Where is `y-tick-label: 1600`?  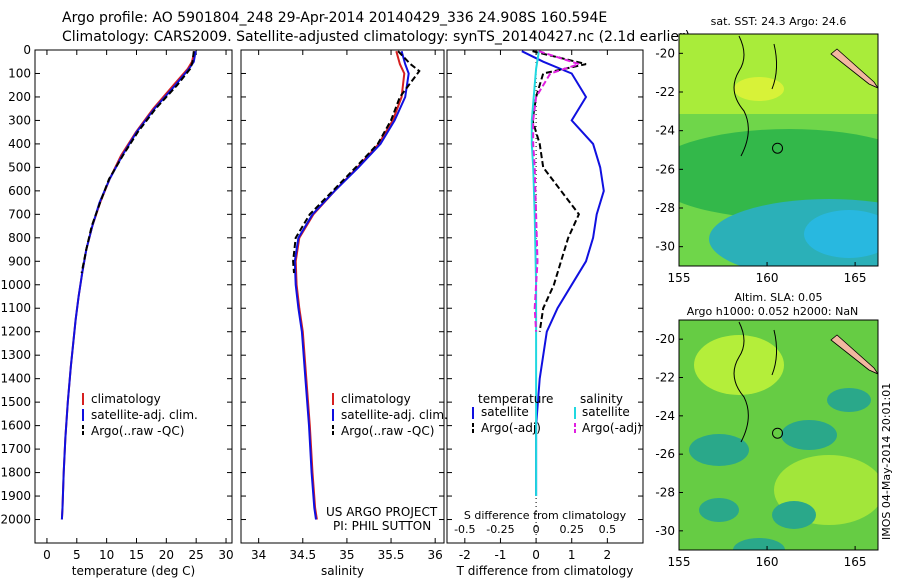
y-tick-label: 1600 is located at coordinates (15, 426).